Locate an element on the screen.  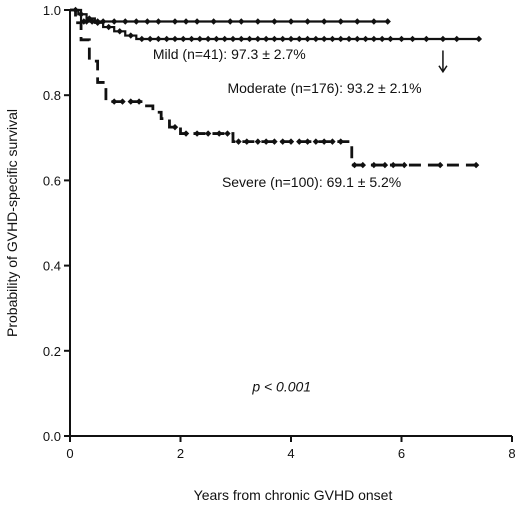
group-annotation: Moderate (n=176): 93.2 ± 2.1% is located at coordinates (324, 88).